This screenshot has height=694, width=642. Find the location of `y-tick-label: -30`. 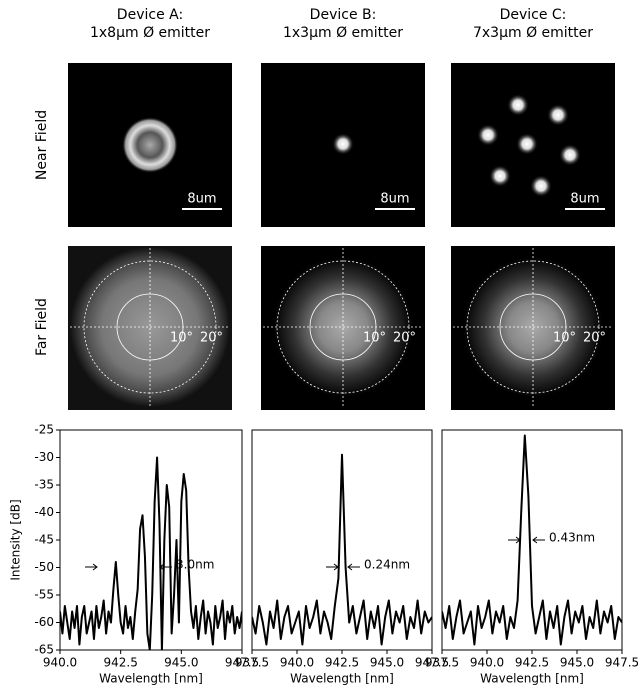

y-tick-label: -30 is located at coordinates (44, 457).